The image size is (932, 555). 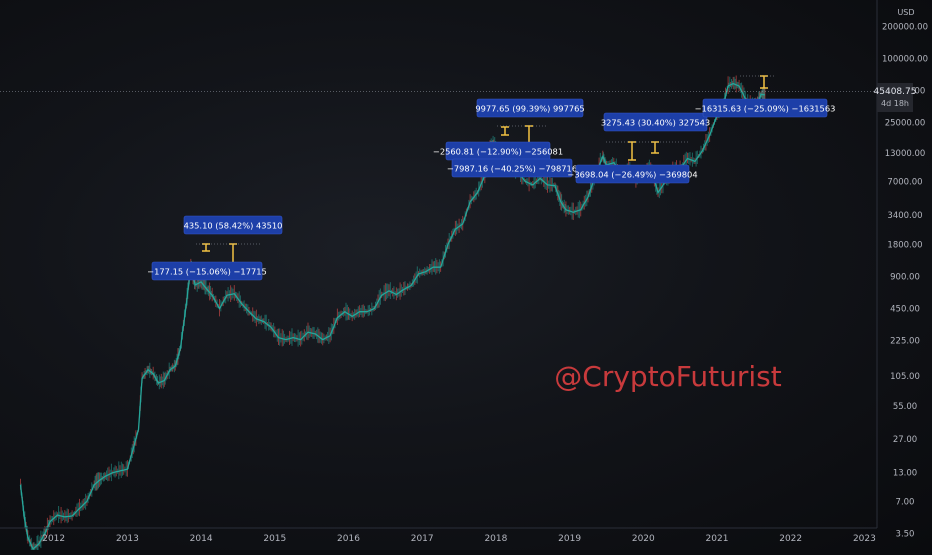 What do you see at coordinates (904, 245) in the screenshot?
I see `y-tick-label: 1800.00` at bounding box center [904, 245].